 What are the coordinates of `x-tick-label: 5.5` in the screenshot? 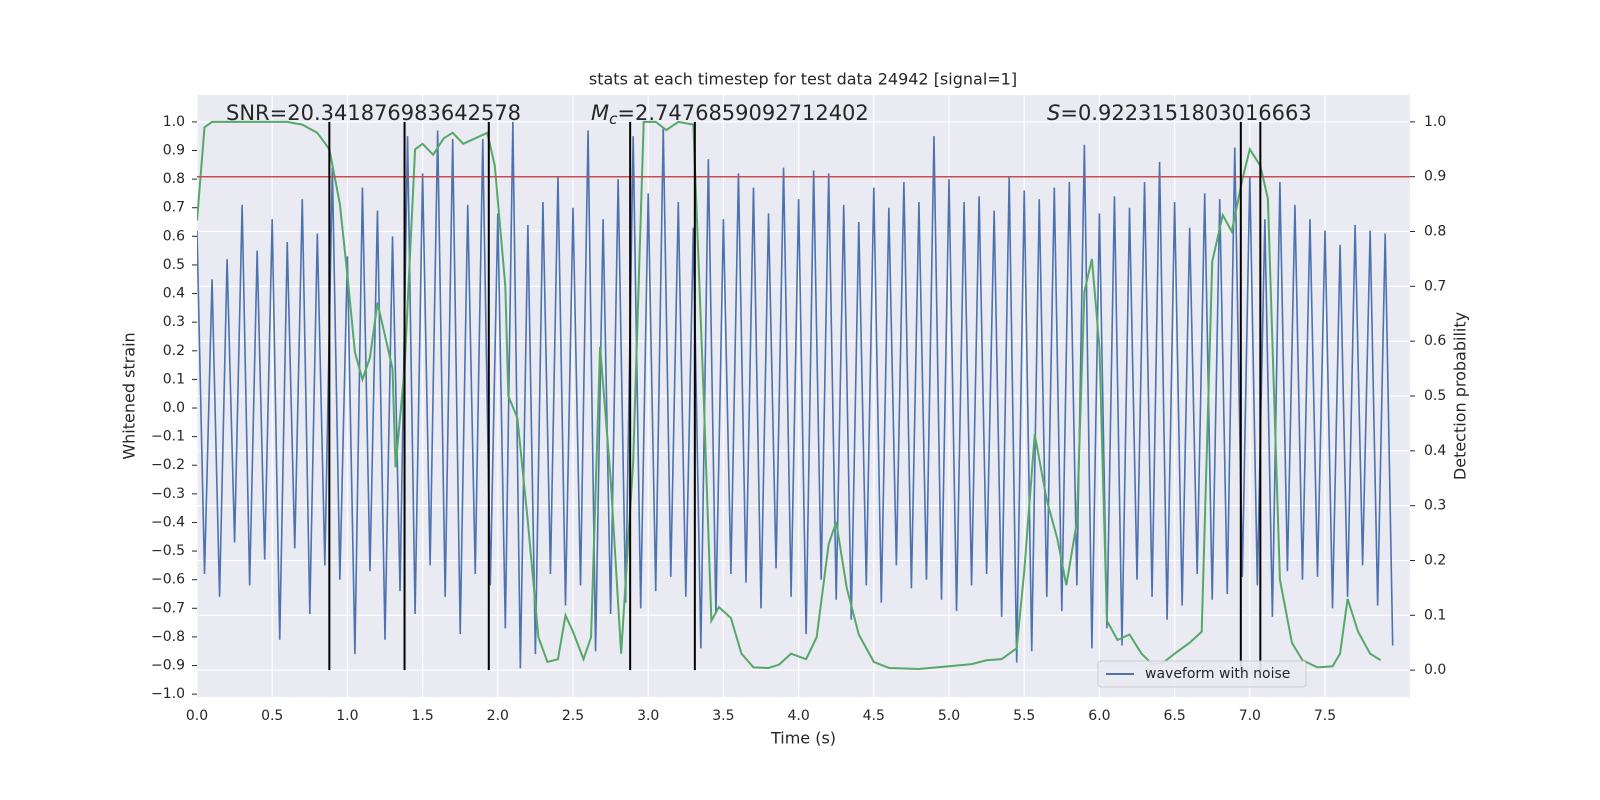 It's located at (1024, 716).